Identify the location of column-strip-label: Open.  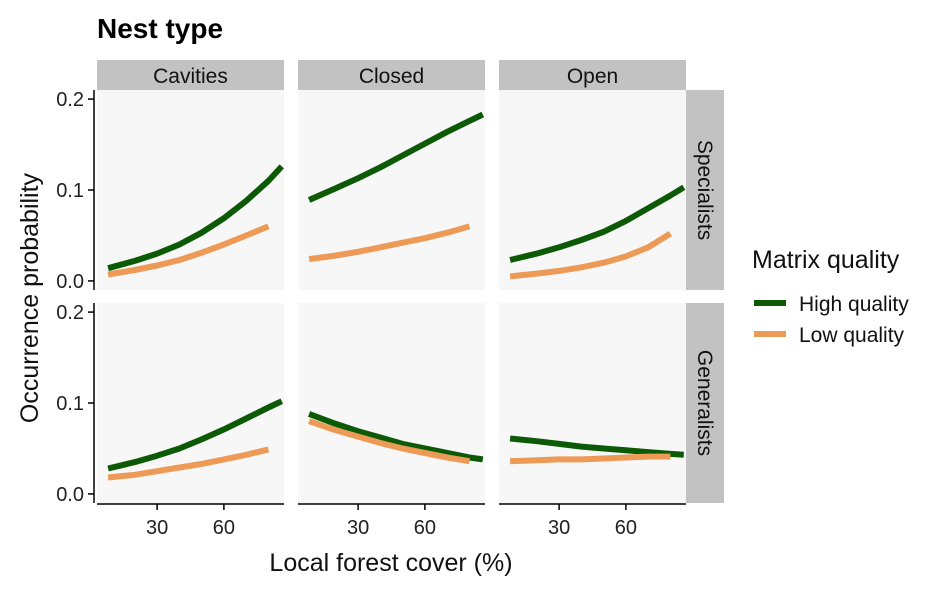
(592, 76).